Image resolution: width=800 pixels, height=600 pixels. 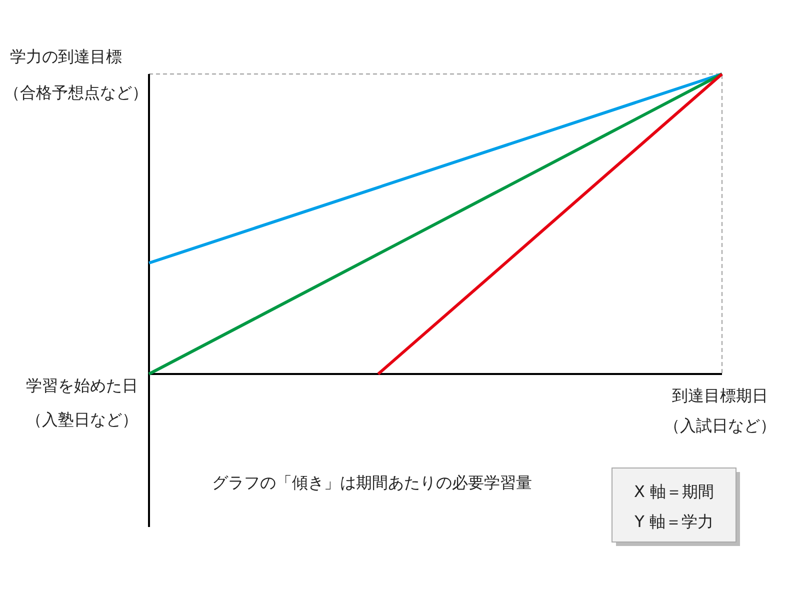 What do you see at coordinates (674, 491) in the screenshot?
I see `annotation: X 軸＝期間` at bounding box center [674, 491].